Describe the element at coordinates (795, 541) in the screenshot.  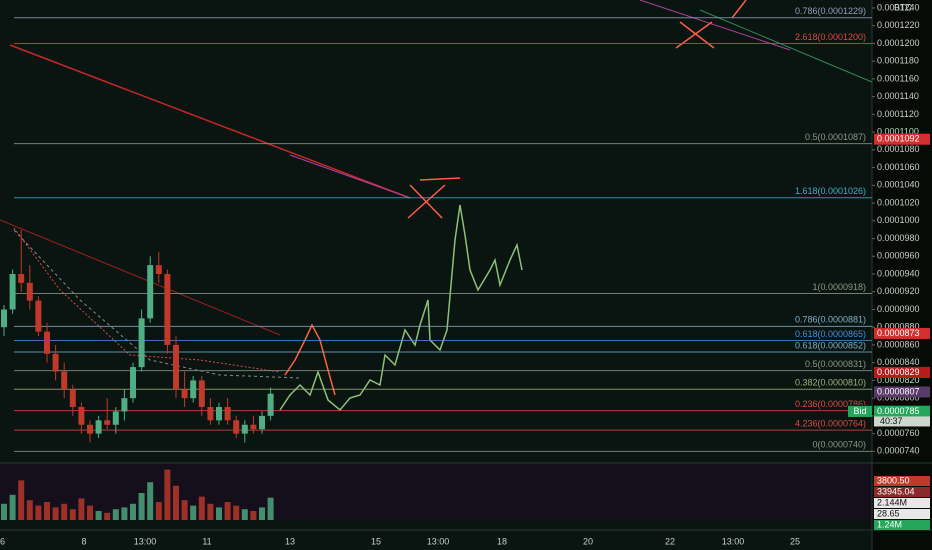
I see `x-tick-label: 25` at that location.